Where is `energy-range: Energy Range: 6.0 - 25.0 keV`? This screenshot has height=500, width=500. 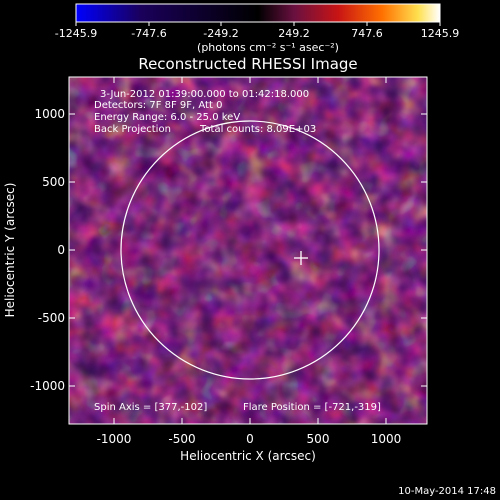 energy-range: Energy Range: 6.0 - 25.0 keV is located at coordinates (167, 117).